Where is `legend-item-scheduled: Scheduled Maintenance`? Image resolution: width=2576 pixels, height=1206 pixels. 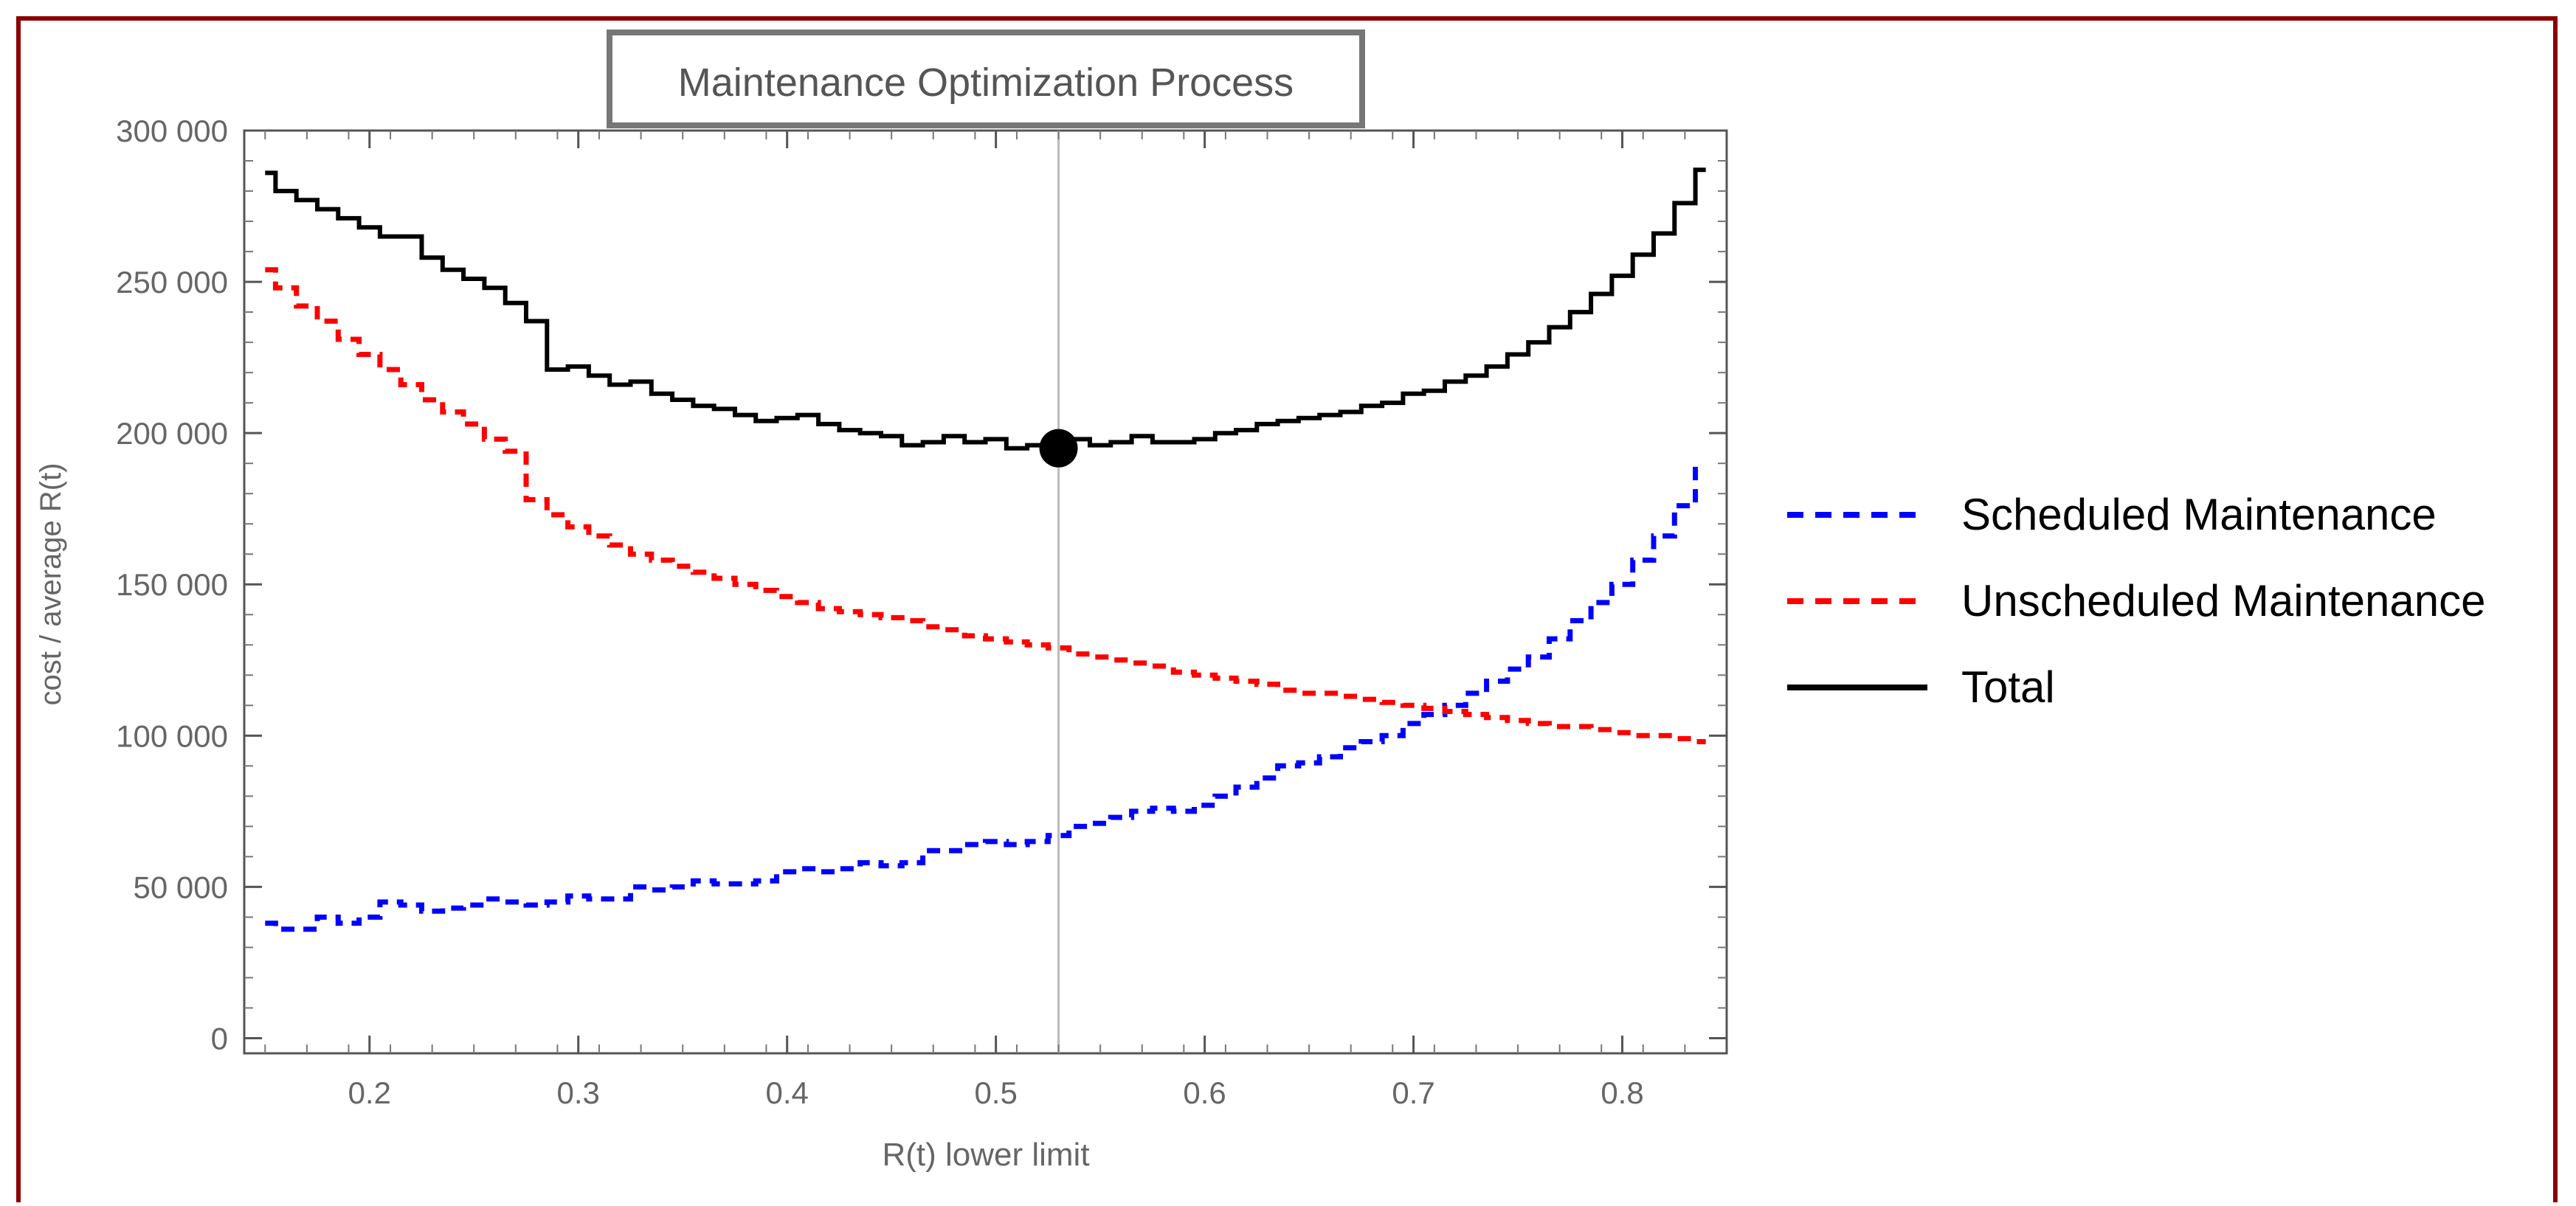
legend-item-scheduled: Scheduled Maintenance is located at coordinates (2112, 514).